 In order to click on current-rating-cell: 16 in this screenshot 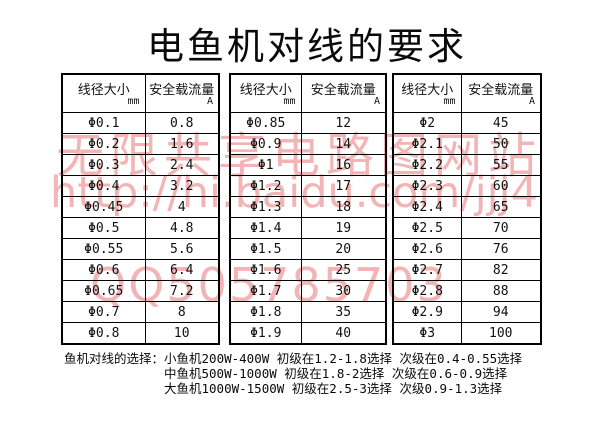, I will do `click(343, 165)`.